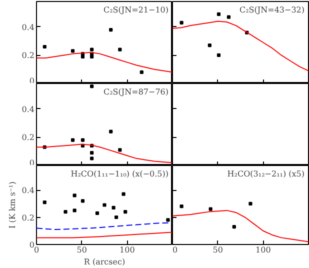  I want to click on x-axis-title: R (arcsec), so click(105, 262).